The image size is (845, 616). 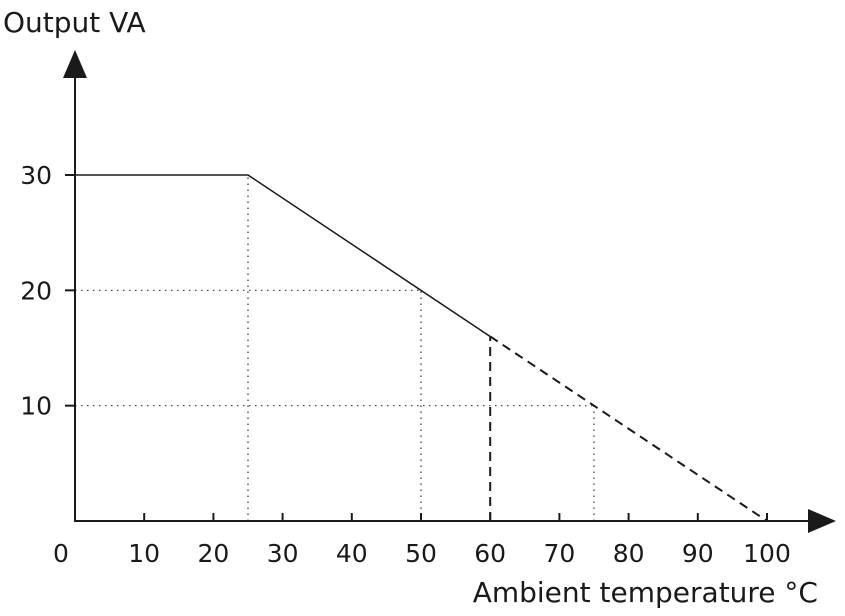 What do you see at coordinates (36, 290) in the screenshot?
I see `y-tick-label-20: 20` at bounding box center [36, 290].